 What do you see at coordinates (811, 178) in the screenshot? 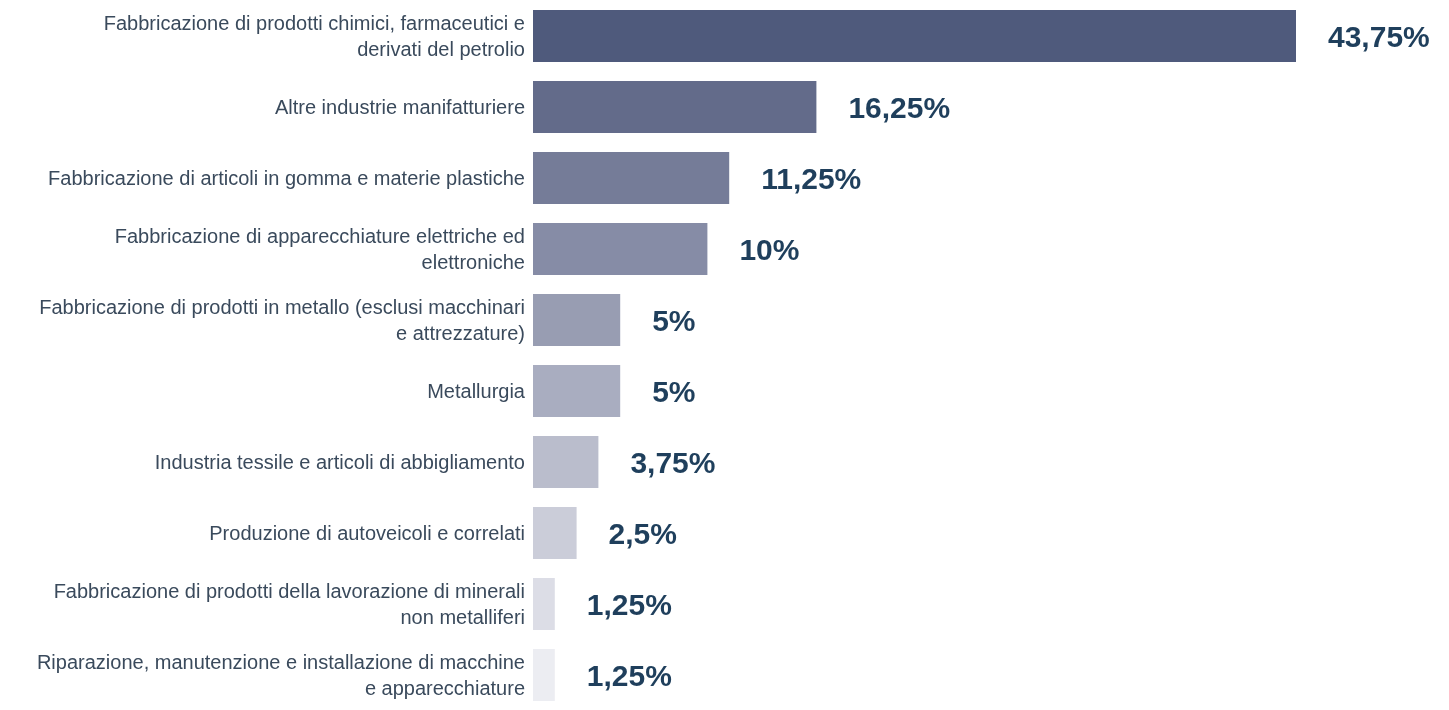
I see `data-label: 11,25%` at bounding box center [811, 178].